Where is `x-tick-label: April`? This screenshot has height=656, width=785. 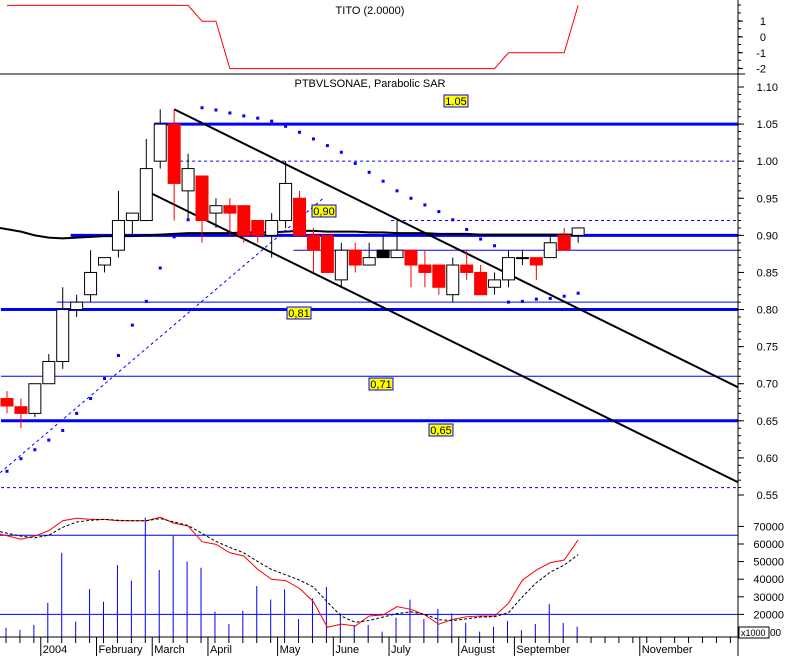
x-tick-label: April is located at coordinates (221, 650).